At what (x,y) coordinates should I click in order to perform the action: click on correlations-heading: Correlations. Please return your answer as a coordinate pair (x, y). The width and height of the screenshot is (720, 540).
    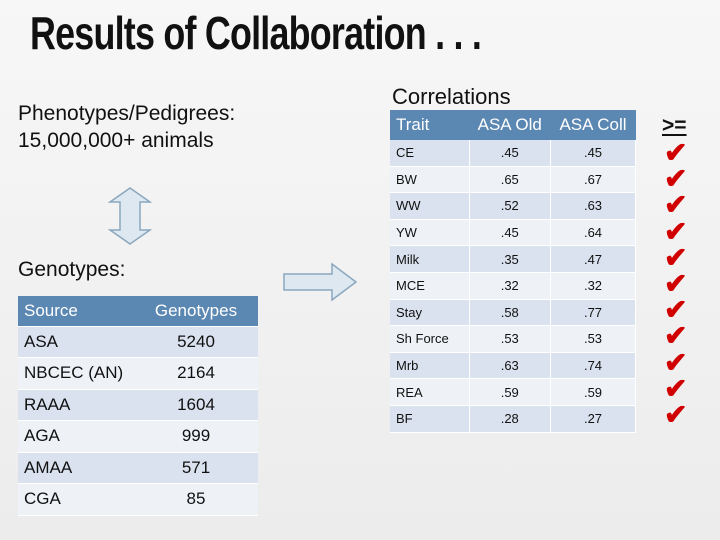
    Looking at the image, I should click on (451, 96).